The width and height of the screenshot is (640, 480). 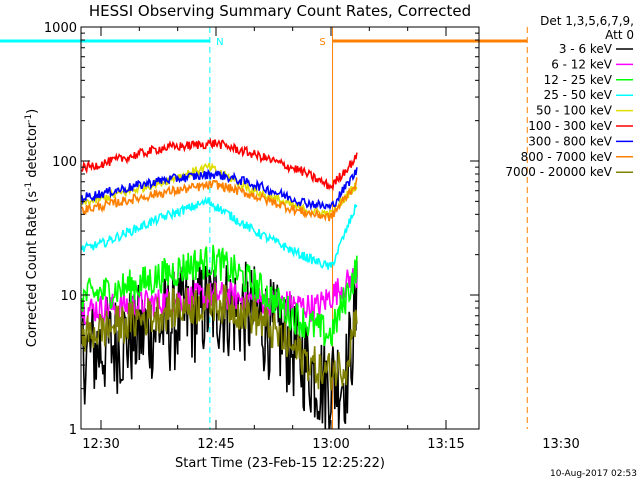 What do you see at coordinates (586, 49) in the screenshot?
I see `legend-label-1: 3 - 6 keV` at bounding box center [586, 49].